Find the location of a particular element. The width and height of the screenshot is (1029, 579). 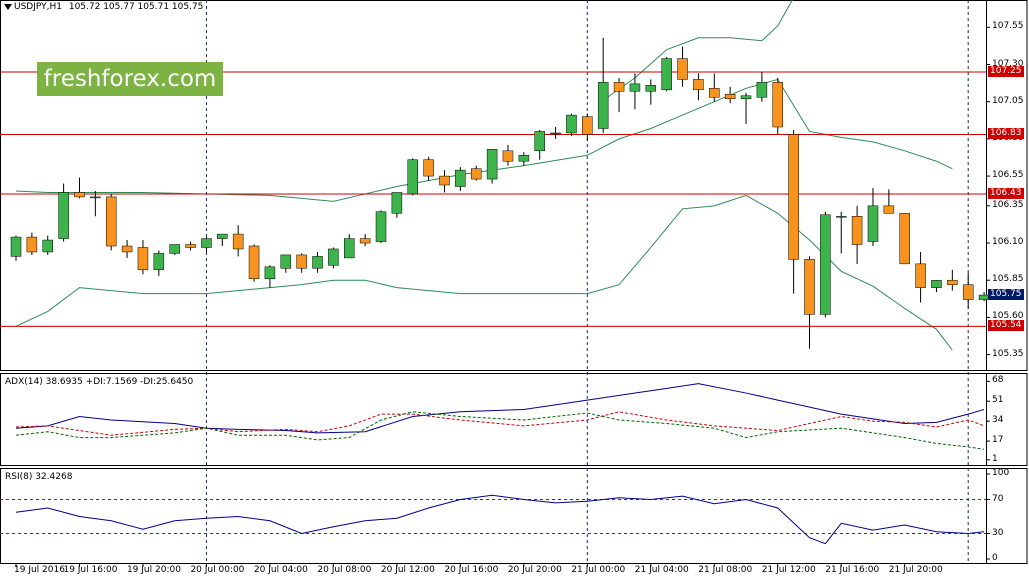

x-tick-label: 19 Jul 20:00 is located at coordinates (153, 570).